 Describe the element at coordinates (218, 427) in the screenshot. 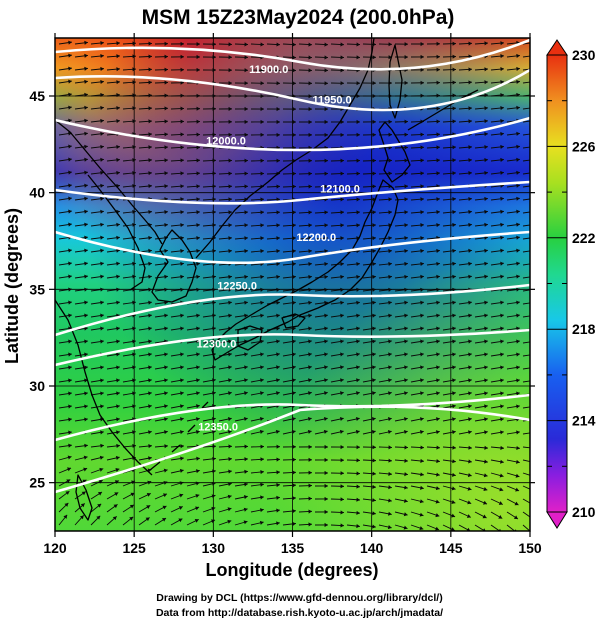

I see `contour-label: 12350.0` at that location.